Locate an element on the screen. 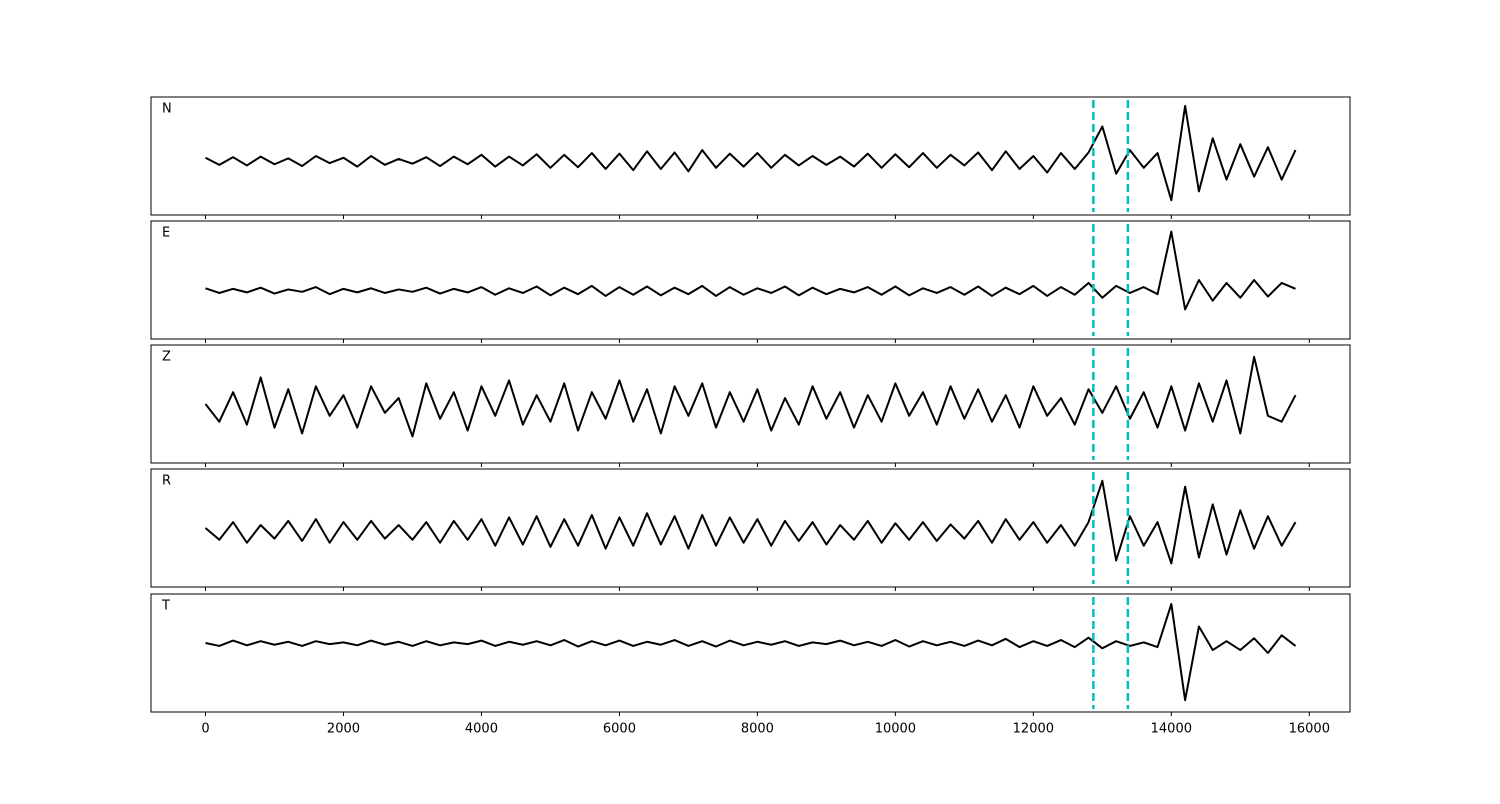 This screenshot has height=804, width=1500. panel-label: R is located at coordinates (166, 481).